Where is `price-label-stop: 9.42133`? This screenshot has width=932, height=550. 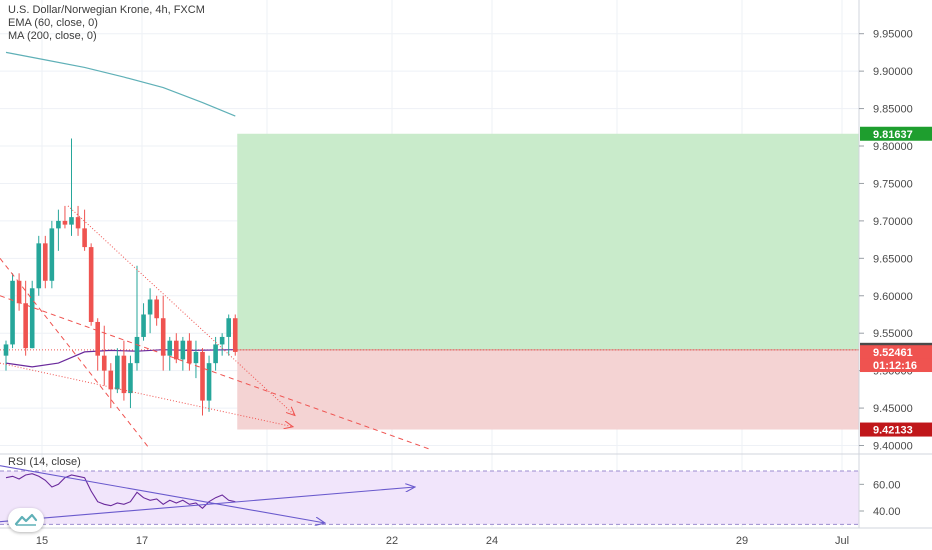
price-label-stop: 9.42133 is located at coordinates (896, 429).